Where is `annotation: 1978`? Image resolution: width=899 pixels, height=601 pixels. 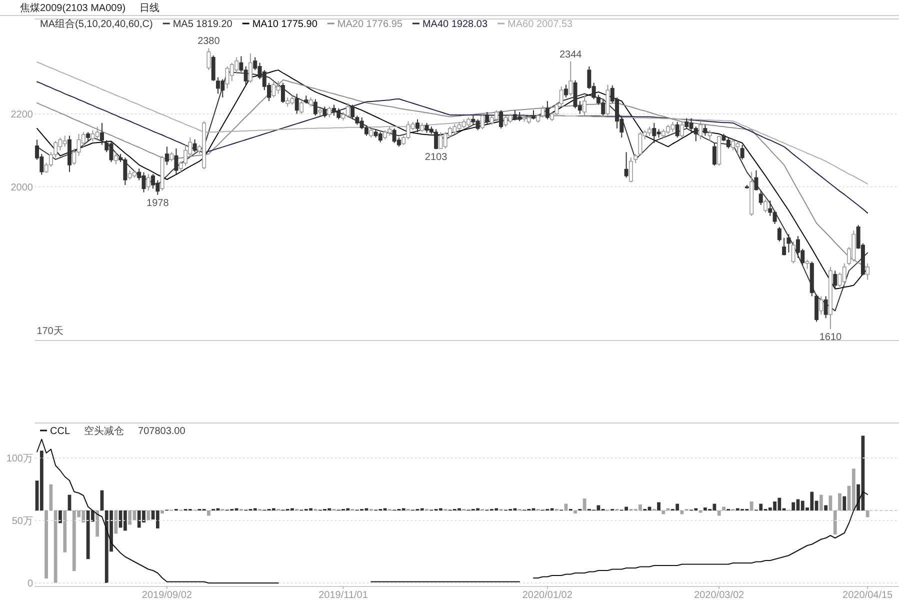
annotation: 1978 is located at coordinates (158, 203).